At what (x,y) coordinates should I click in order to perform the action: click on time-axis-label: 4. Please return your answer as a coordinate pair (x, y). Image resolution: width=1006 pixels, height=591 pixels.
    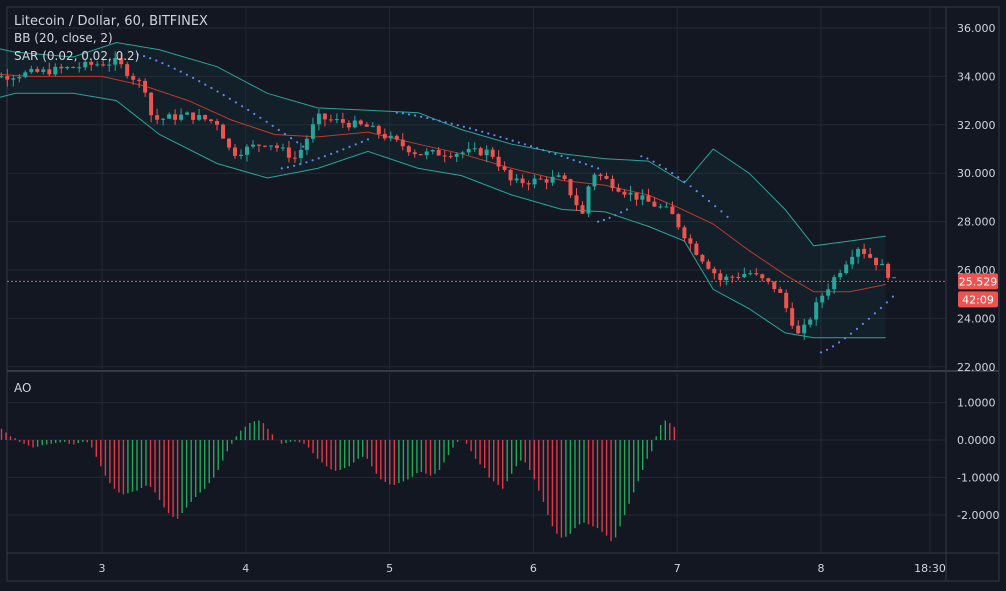
    Looking at the image, I should click on (245, 568).